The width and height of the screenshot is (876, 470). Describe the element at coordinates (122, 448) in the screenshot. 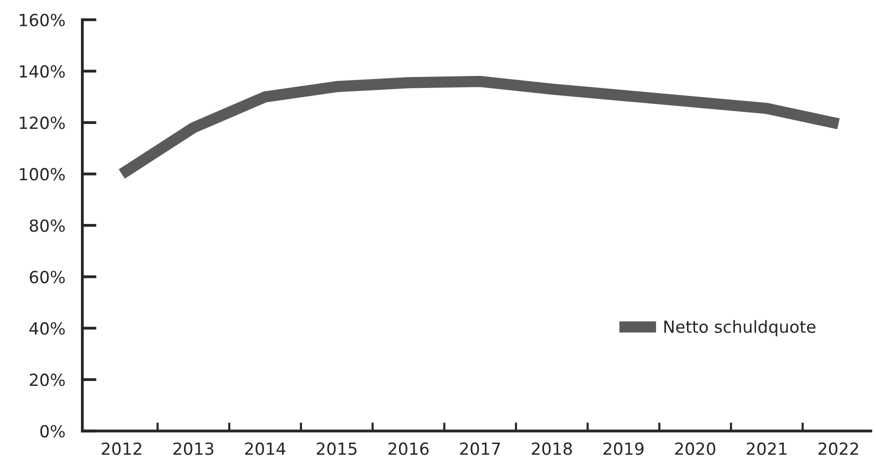

I see `x-tick-label: 2012` at that location.